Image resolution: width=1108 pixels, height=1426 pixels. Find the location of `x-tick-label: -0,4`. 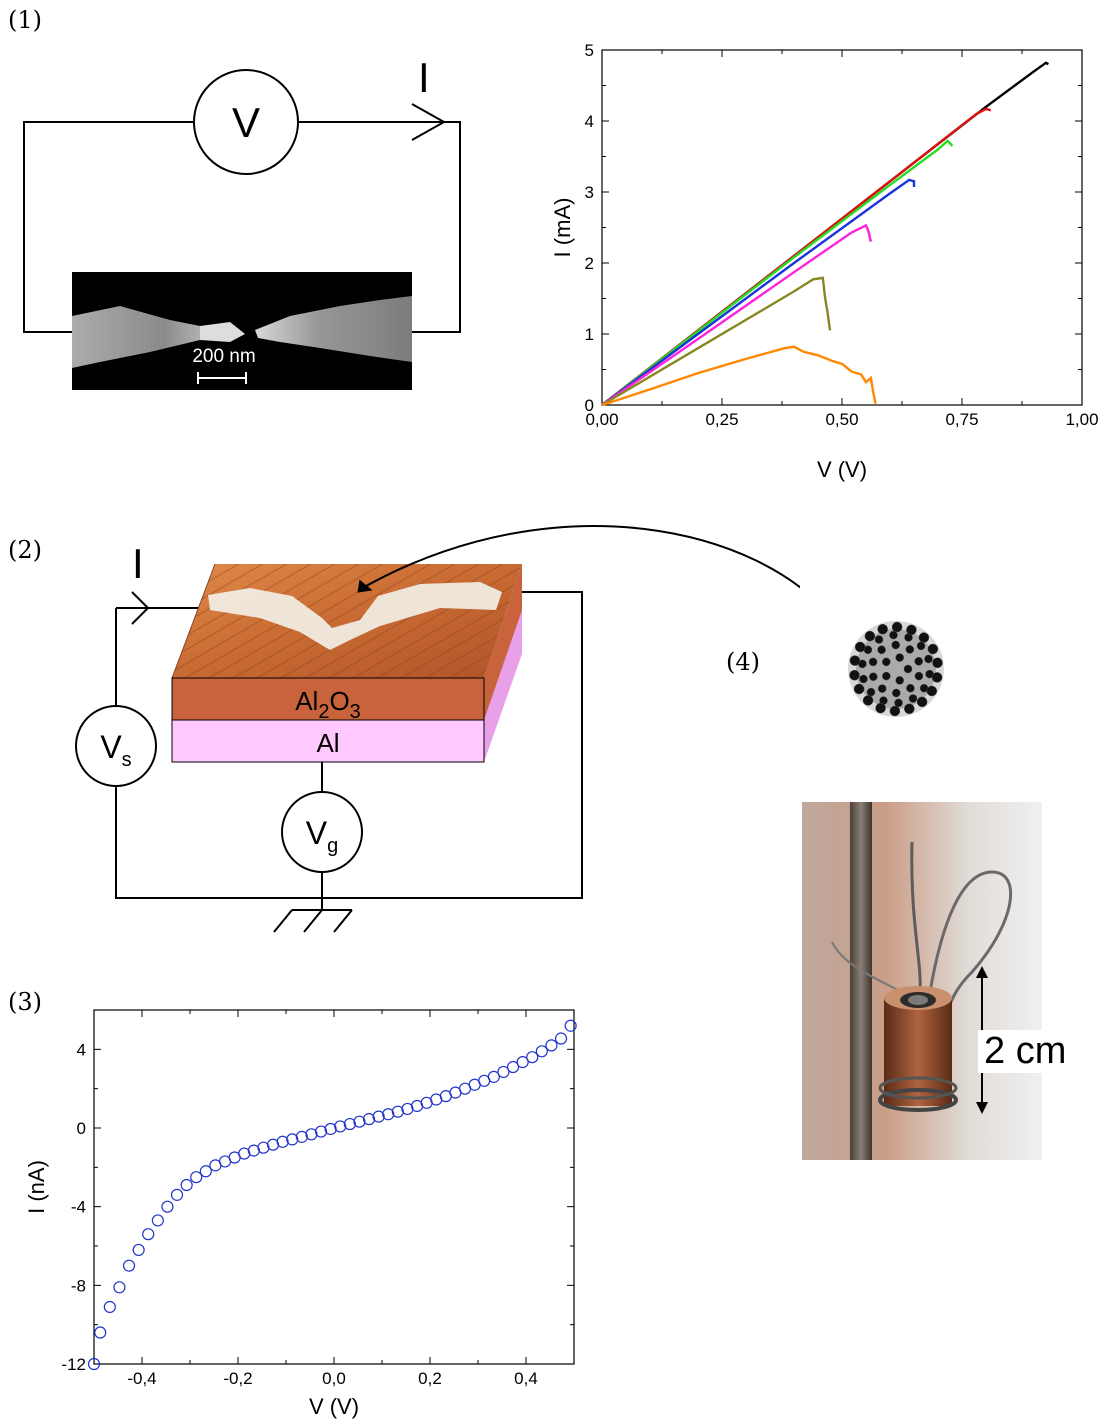

x-tick-label: -0,4 is located at coordinates (141, 1378).